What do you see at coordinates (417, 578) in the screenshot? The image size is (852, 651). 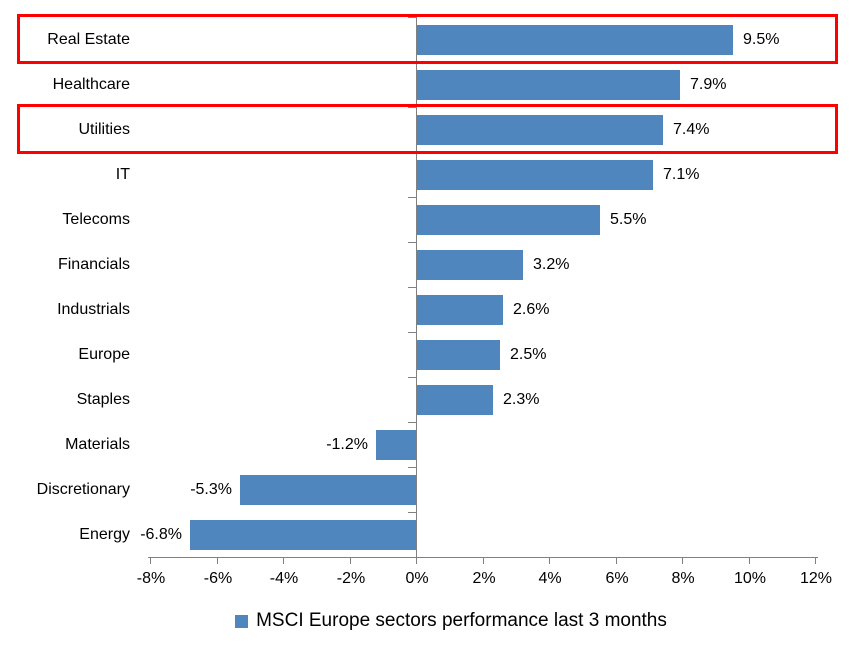 I see `value-axis-tick-label: 0%` at bounding box center [417, 578].